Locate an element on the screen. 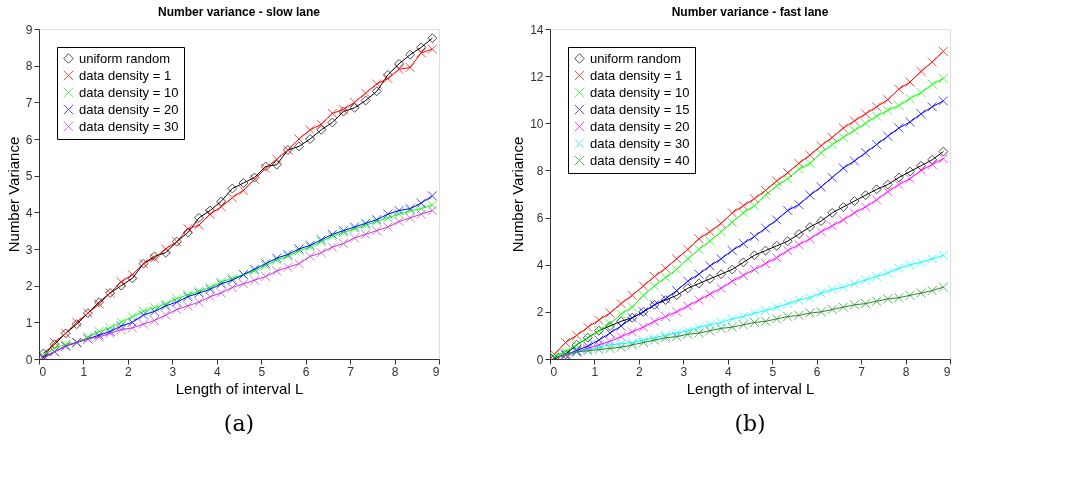  text: (b) is located at coordinates (750, 423).